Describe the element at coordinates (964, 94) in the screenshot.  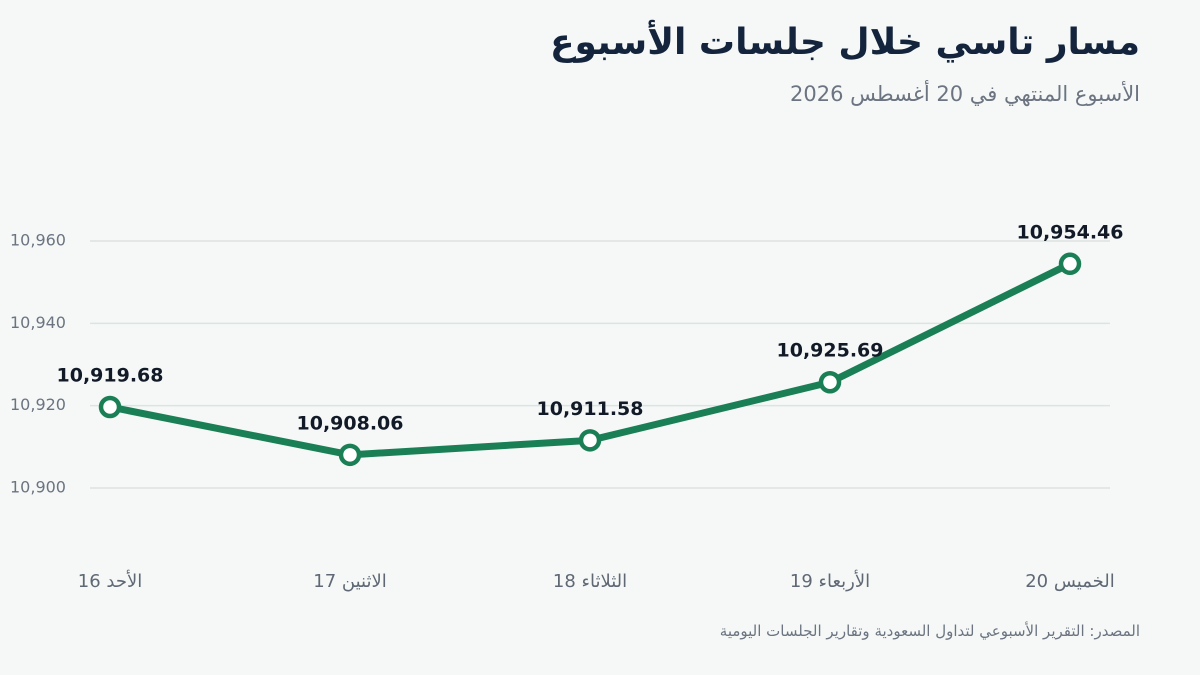
I see `chart-subtitle: الأسبوع المنتهي في 20 أغسطس 2026` at that location.